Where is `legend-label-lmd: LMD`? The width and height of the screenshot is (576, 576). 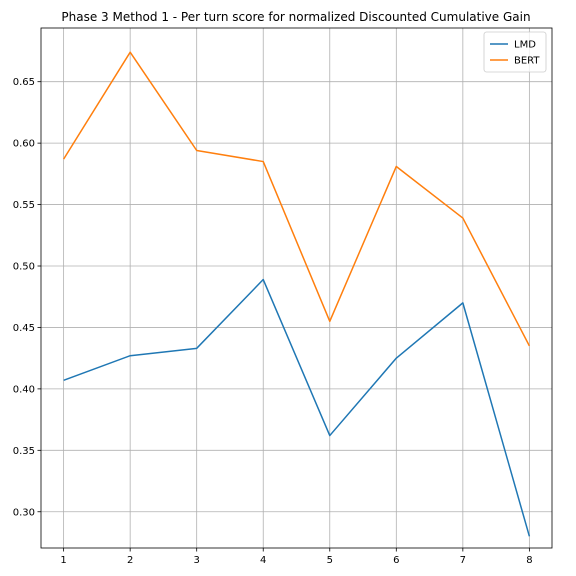 legend-label-lmd: LMD is located at coordinates (525, 45).